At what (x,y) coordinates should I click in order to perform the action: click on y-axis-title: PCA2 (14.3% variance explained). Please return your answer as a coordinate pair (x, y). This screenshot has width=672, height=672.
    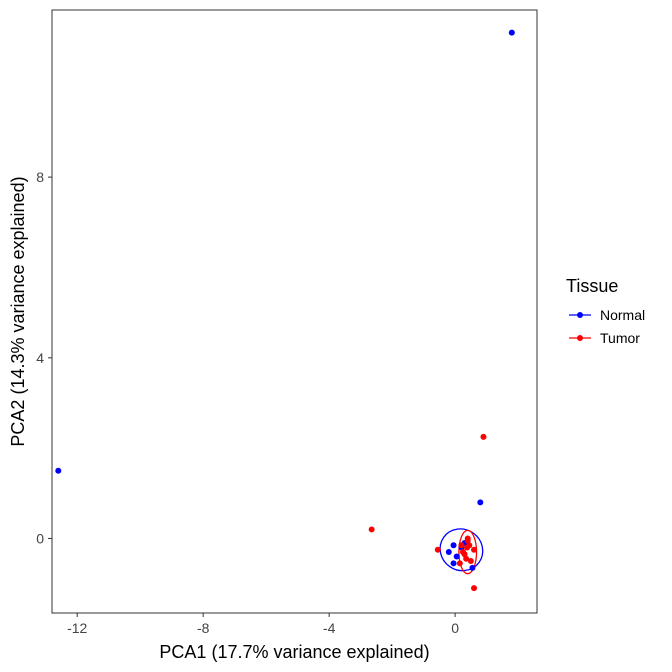
    Looking at the image, I should click on (18, 311).